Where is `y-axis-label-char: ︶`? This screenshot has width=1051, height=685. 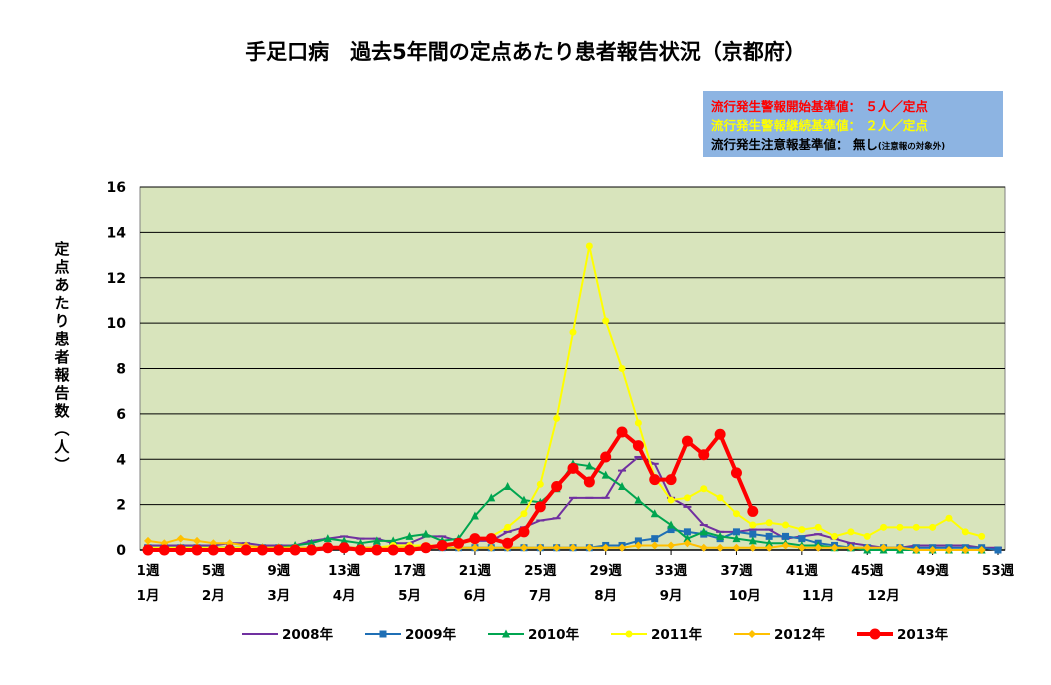 y-axis-label-char: ︶ is located at coordinates (62, 465).